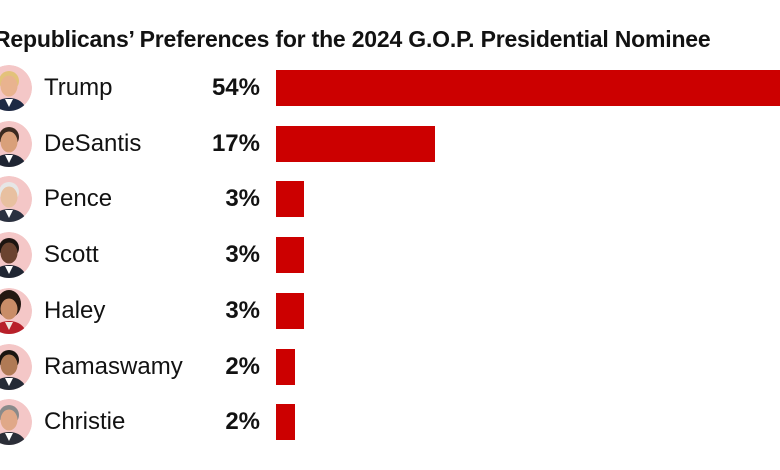 This screenshot has height=470, width=780. Describe the element at coordinates (93, 143) in the screenshot. I see `candidate-name: DeSantis` at that location.